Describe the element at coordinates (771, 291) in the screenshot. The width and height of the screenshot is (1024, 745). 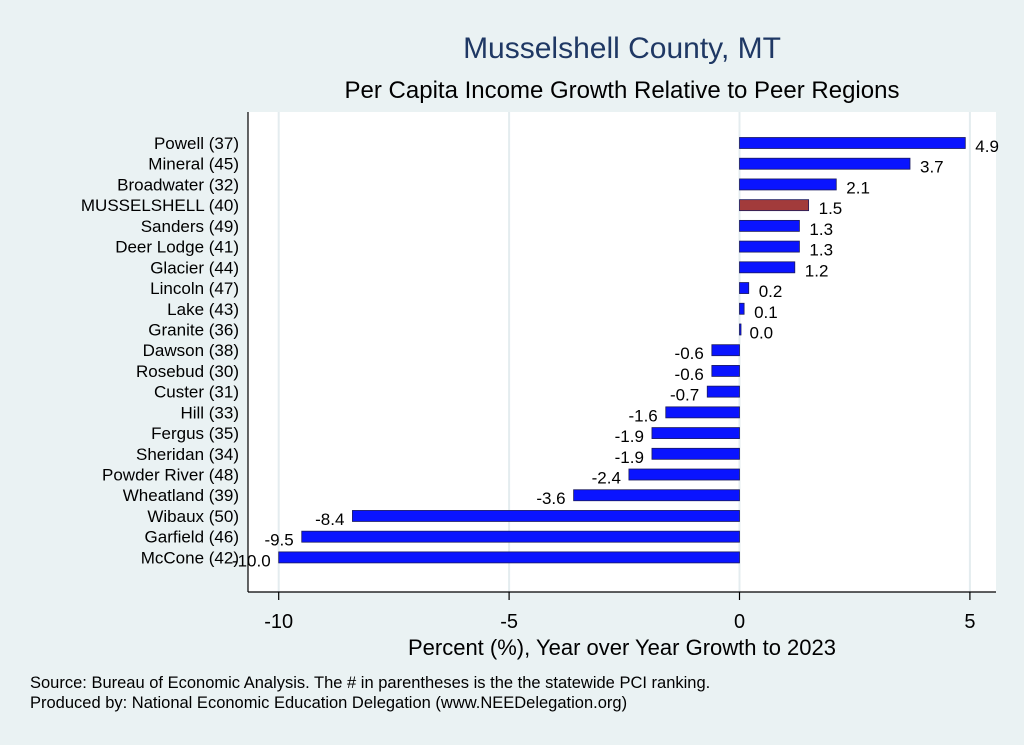
I see `value-label: 0.2` at that location.